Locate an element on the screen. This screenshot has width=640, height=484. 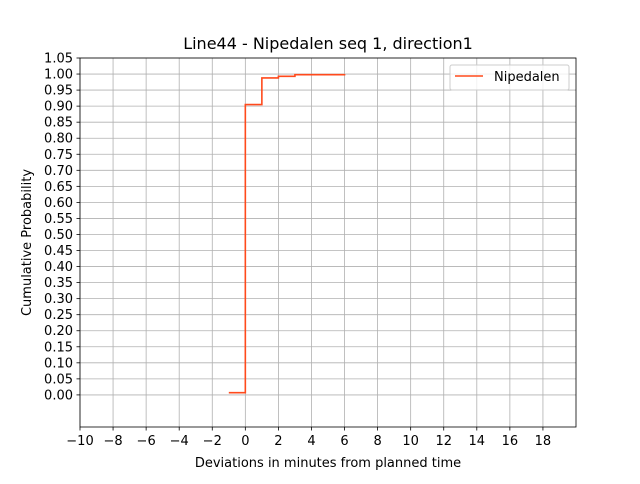
y-tick-label: 1.00 is located at coordinates (58, 75).